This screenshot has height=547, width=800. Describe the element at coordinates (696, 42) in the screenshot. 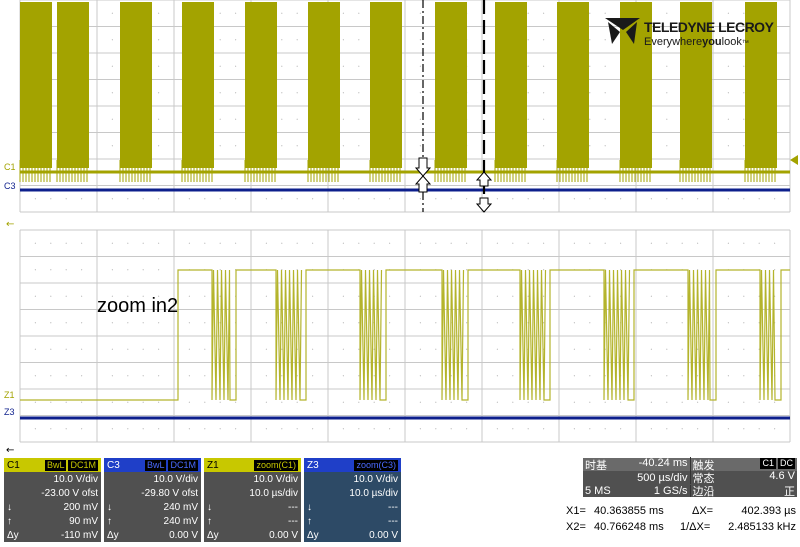

I see `brand-tagline: Everywhereyoulook™` at that location.